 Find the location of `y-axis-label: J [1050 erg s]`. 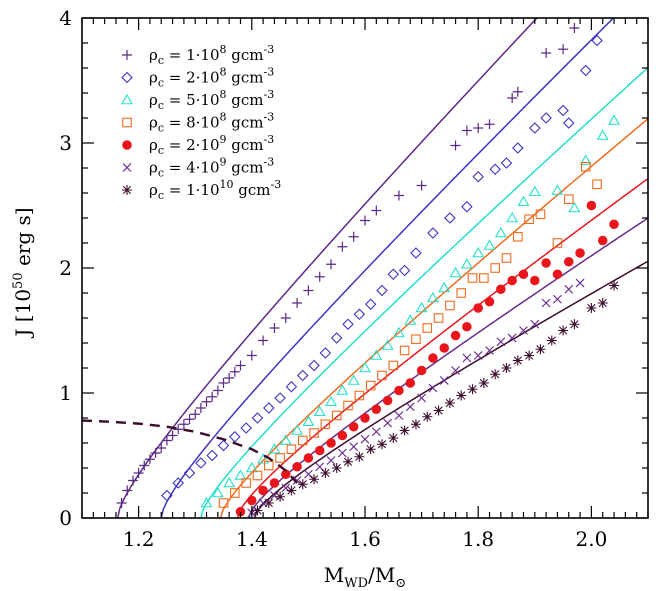

y-axis-label: J [1050 erg s] is located at coordinates (23, 272).